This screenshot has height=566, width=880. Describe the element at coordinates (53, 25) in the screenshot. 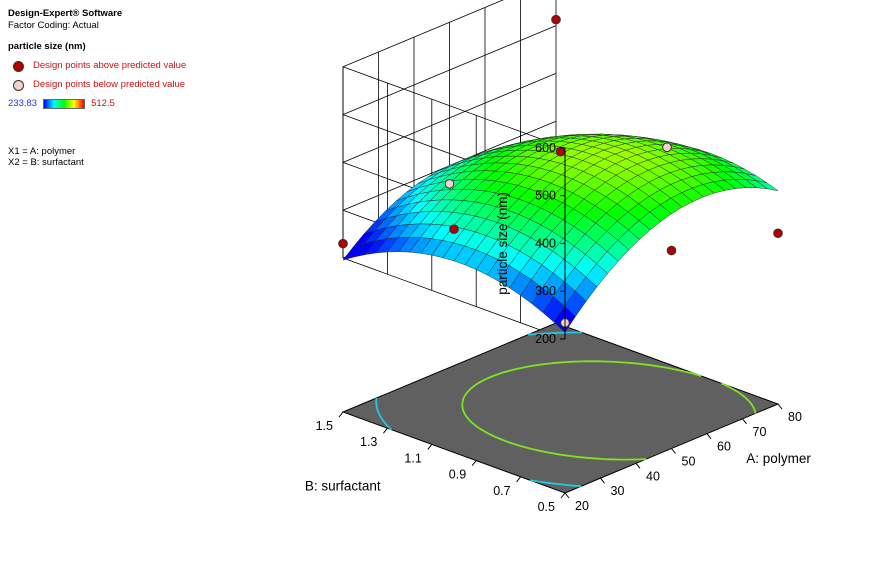

I see `factor-coding: Factor Coding: Actual` at that location.